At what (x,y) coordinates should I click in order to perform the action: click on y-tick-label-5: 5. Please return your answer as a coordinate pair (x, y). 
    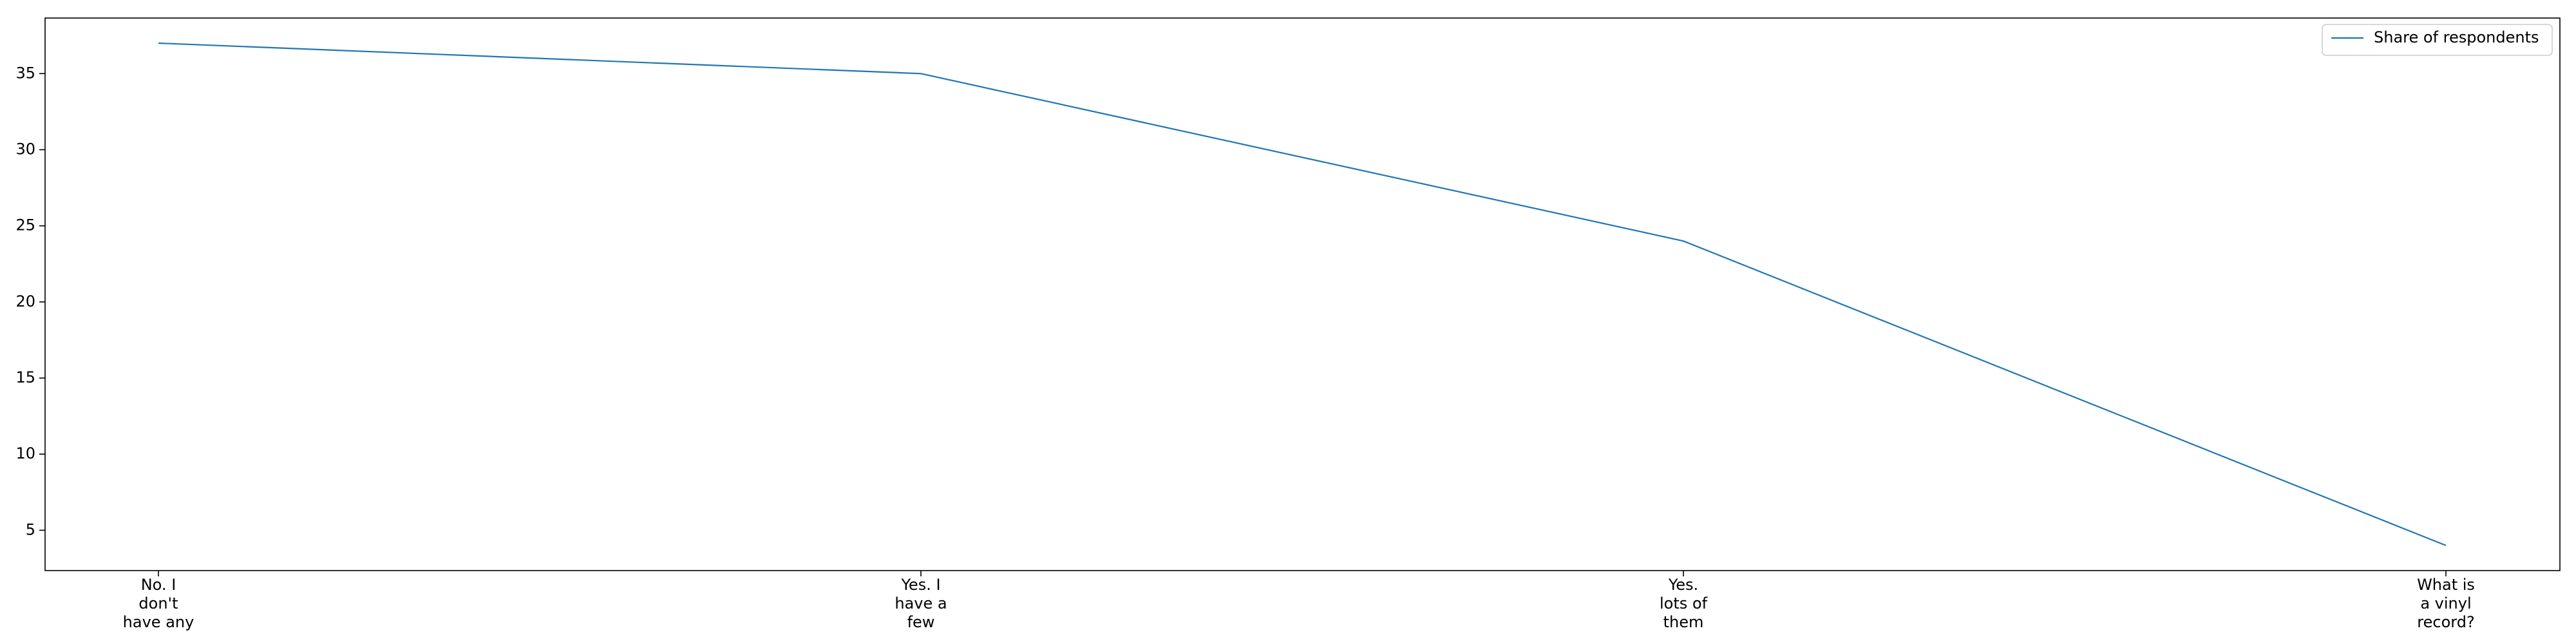
    Looking at the image, I should click on (30, 529).